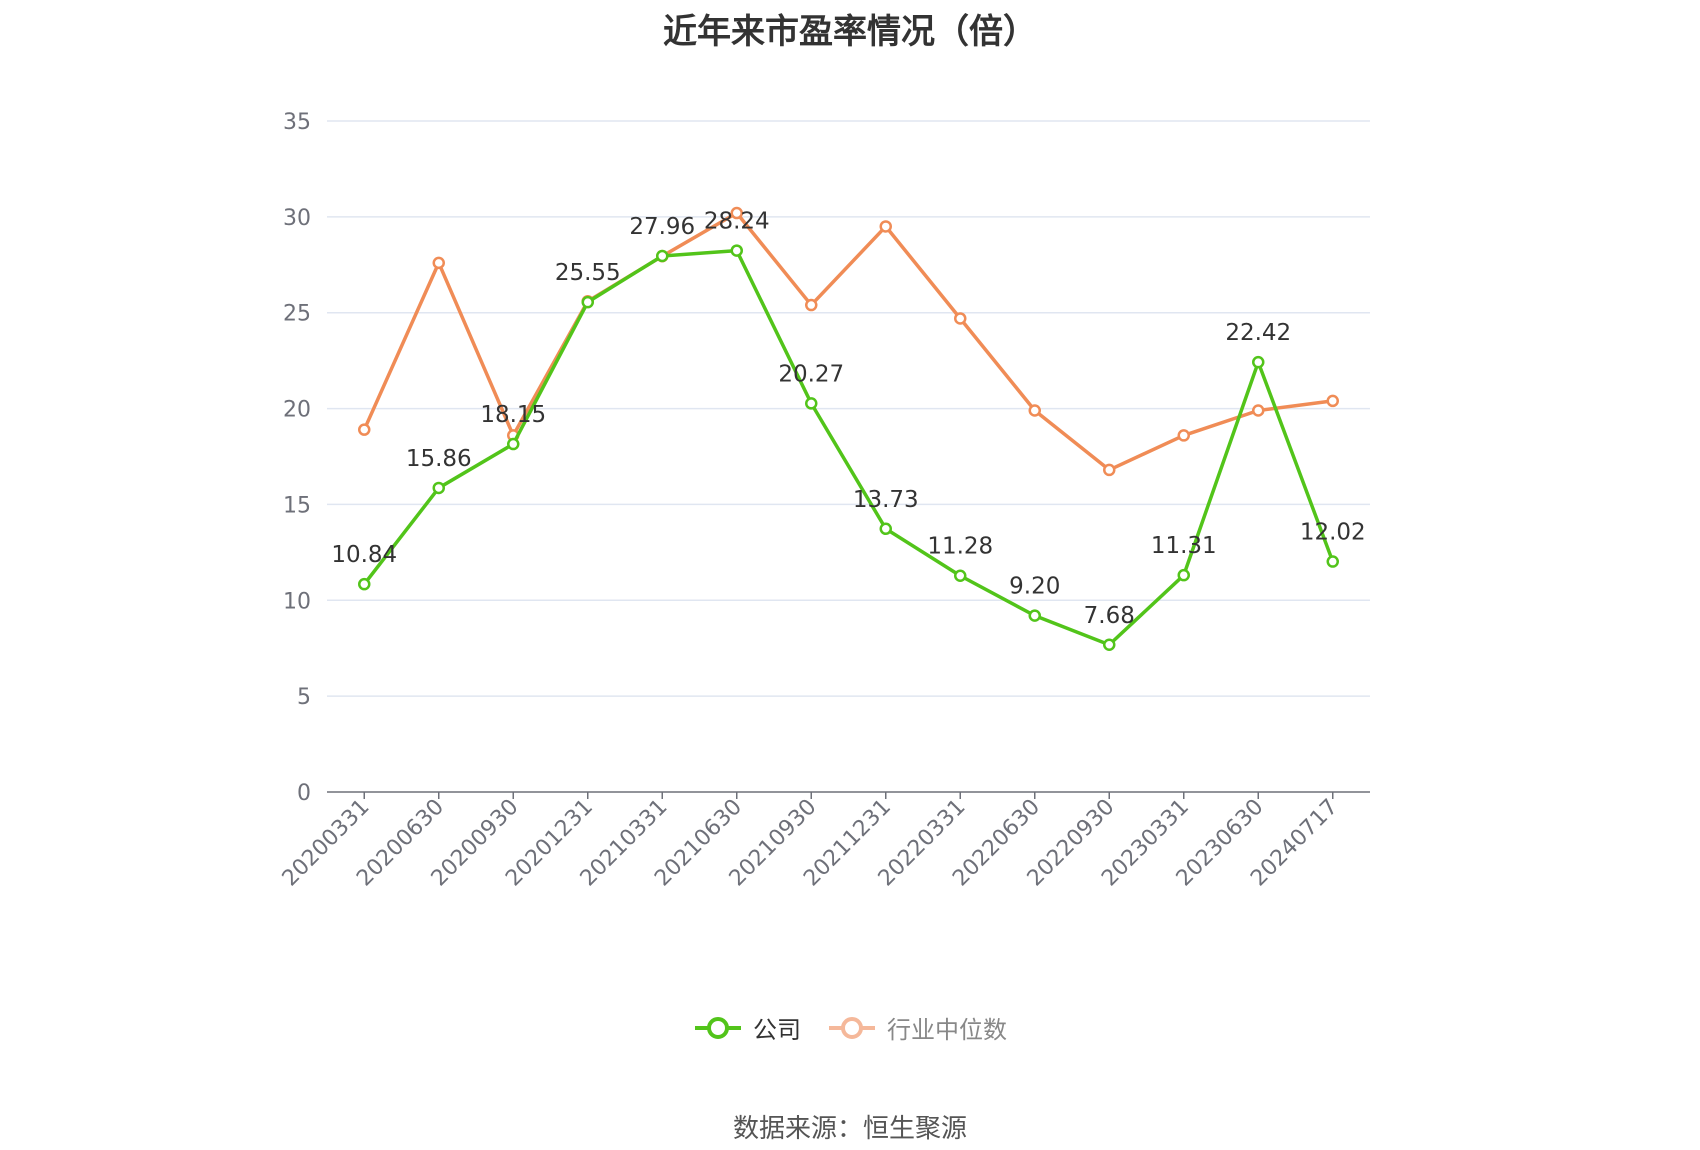 The image size is (1700, 1150). I want to click on legend-item-company: 公司, so click(747, 1027).